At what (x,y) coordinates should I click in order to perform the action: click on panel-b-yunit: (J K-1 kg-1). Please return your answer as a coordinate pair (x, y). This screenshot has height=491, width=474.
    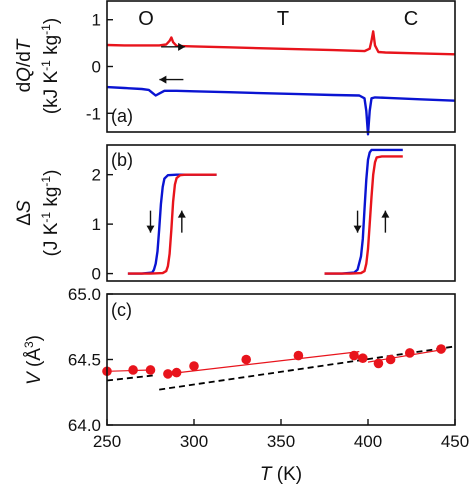
    Looking at the image, I should click on (50, 213).